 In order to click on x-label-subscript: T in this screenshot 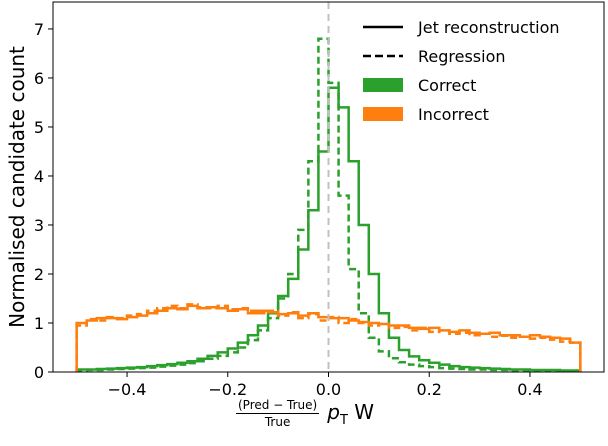, I will do `click(343, 420)`.